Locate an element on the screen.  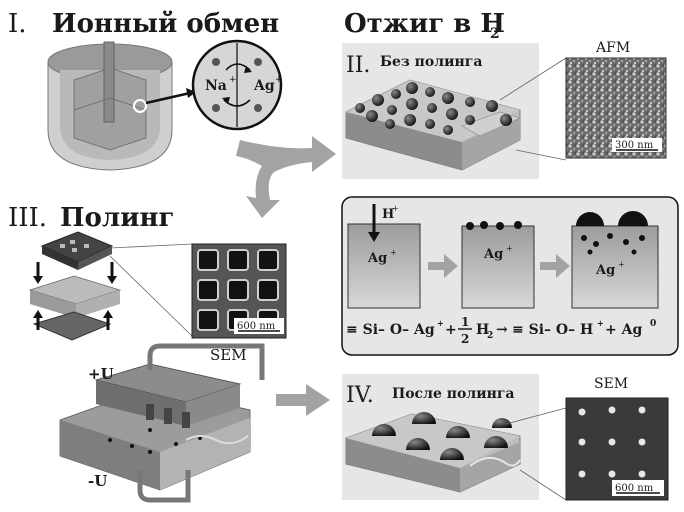
section-without-poling: II. Без полинга is located at coordinates (504, 109).